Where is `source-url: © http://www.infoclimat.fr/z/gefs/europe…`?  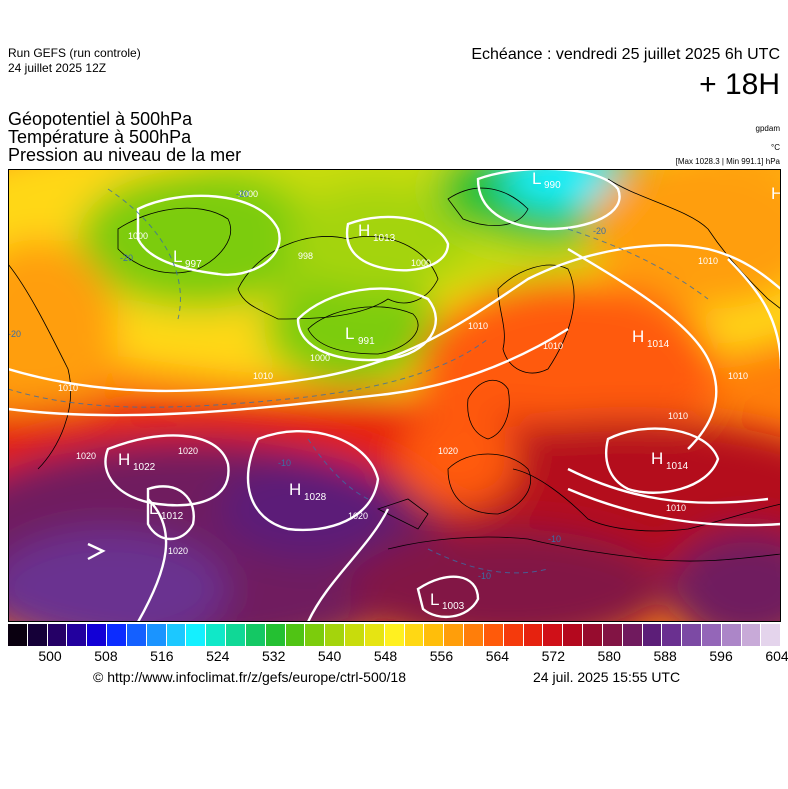 source-url: © http://www.infoclimat.fr/z/gefs/europe… is located at coordinates (250, 677).